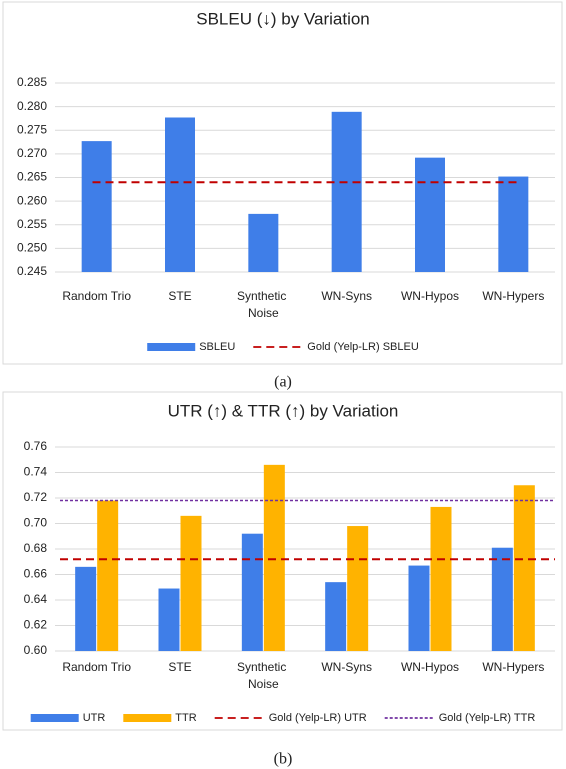 The image size is (566, 769). I want to click on y-tick-label: 0.280, so click(32, 106).